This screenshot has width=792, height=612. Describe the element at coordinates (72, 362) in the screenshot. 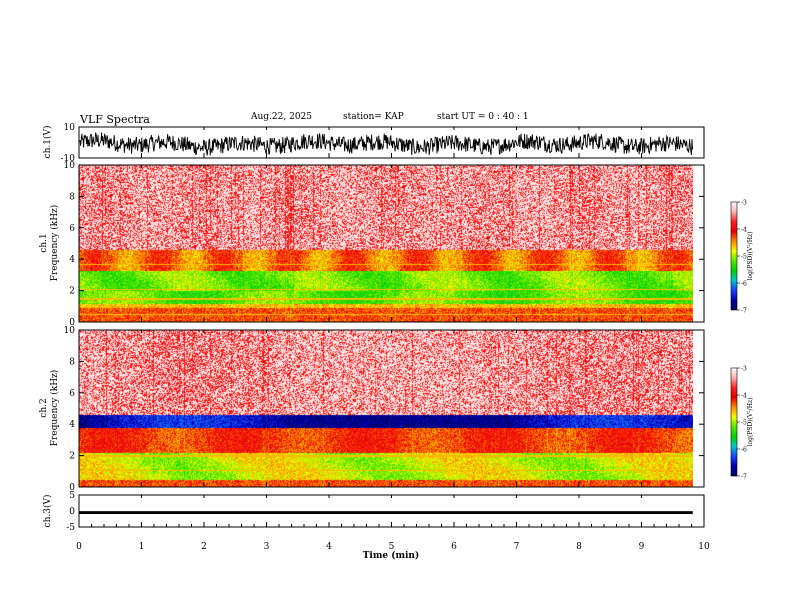

I see `ch2-spectrogram-ytick-label-4: 8` at that location.